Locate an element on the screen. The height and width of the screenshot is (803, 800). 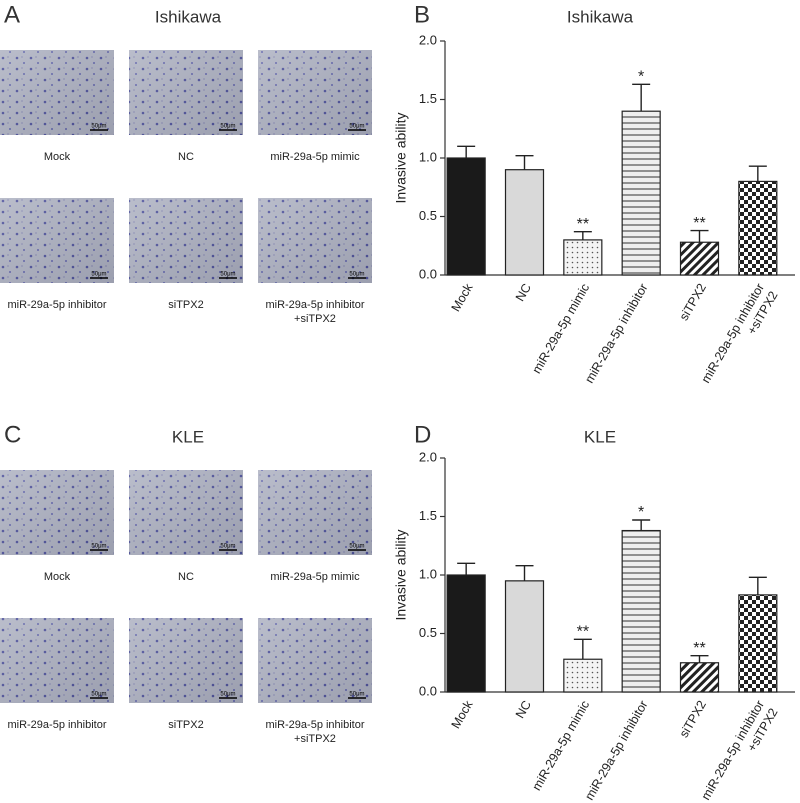
panel-letter: C is located at coordinates (12, 434).